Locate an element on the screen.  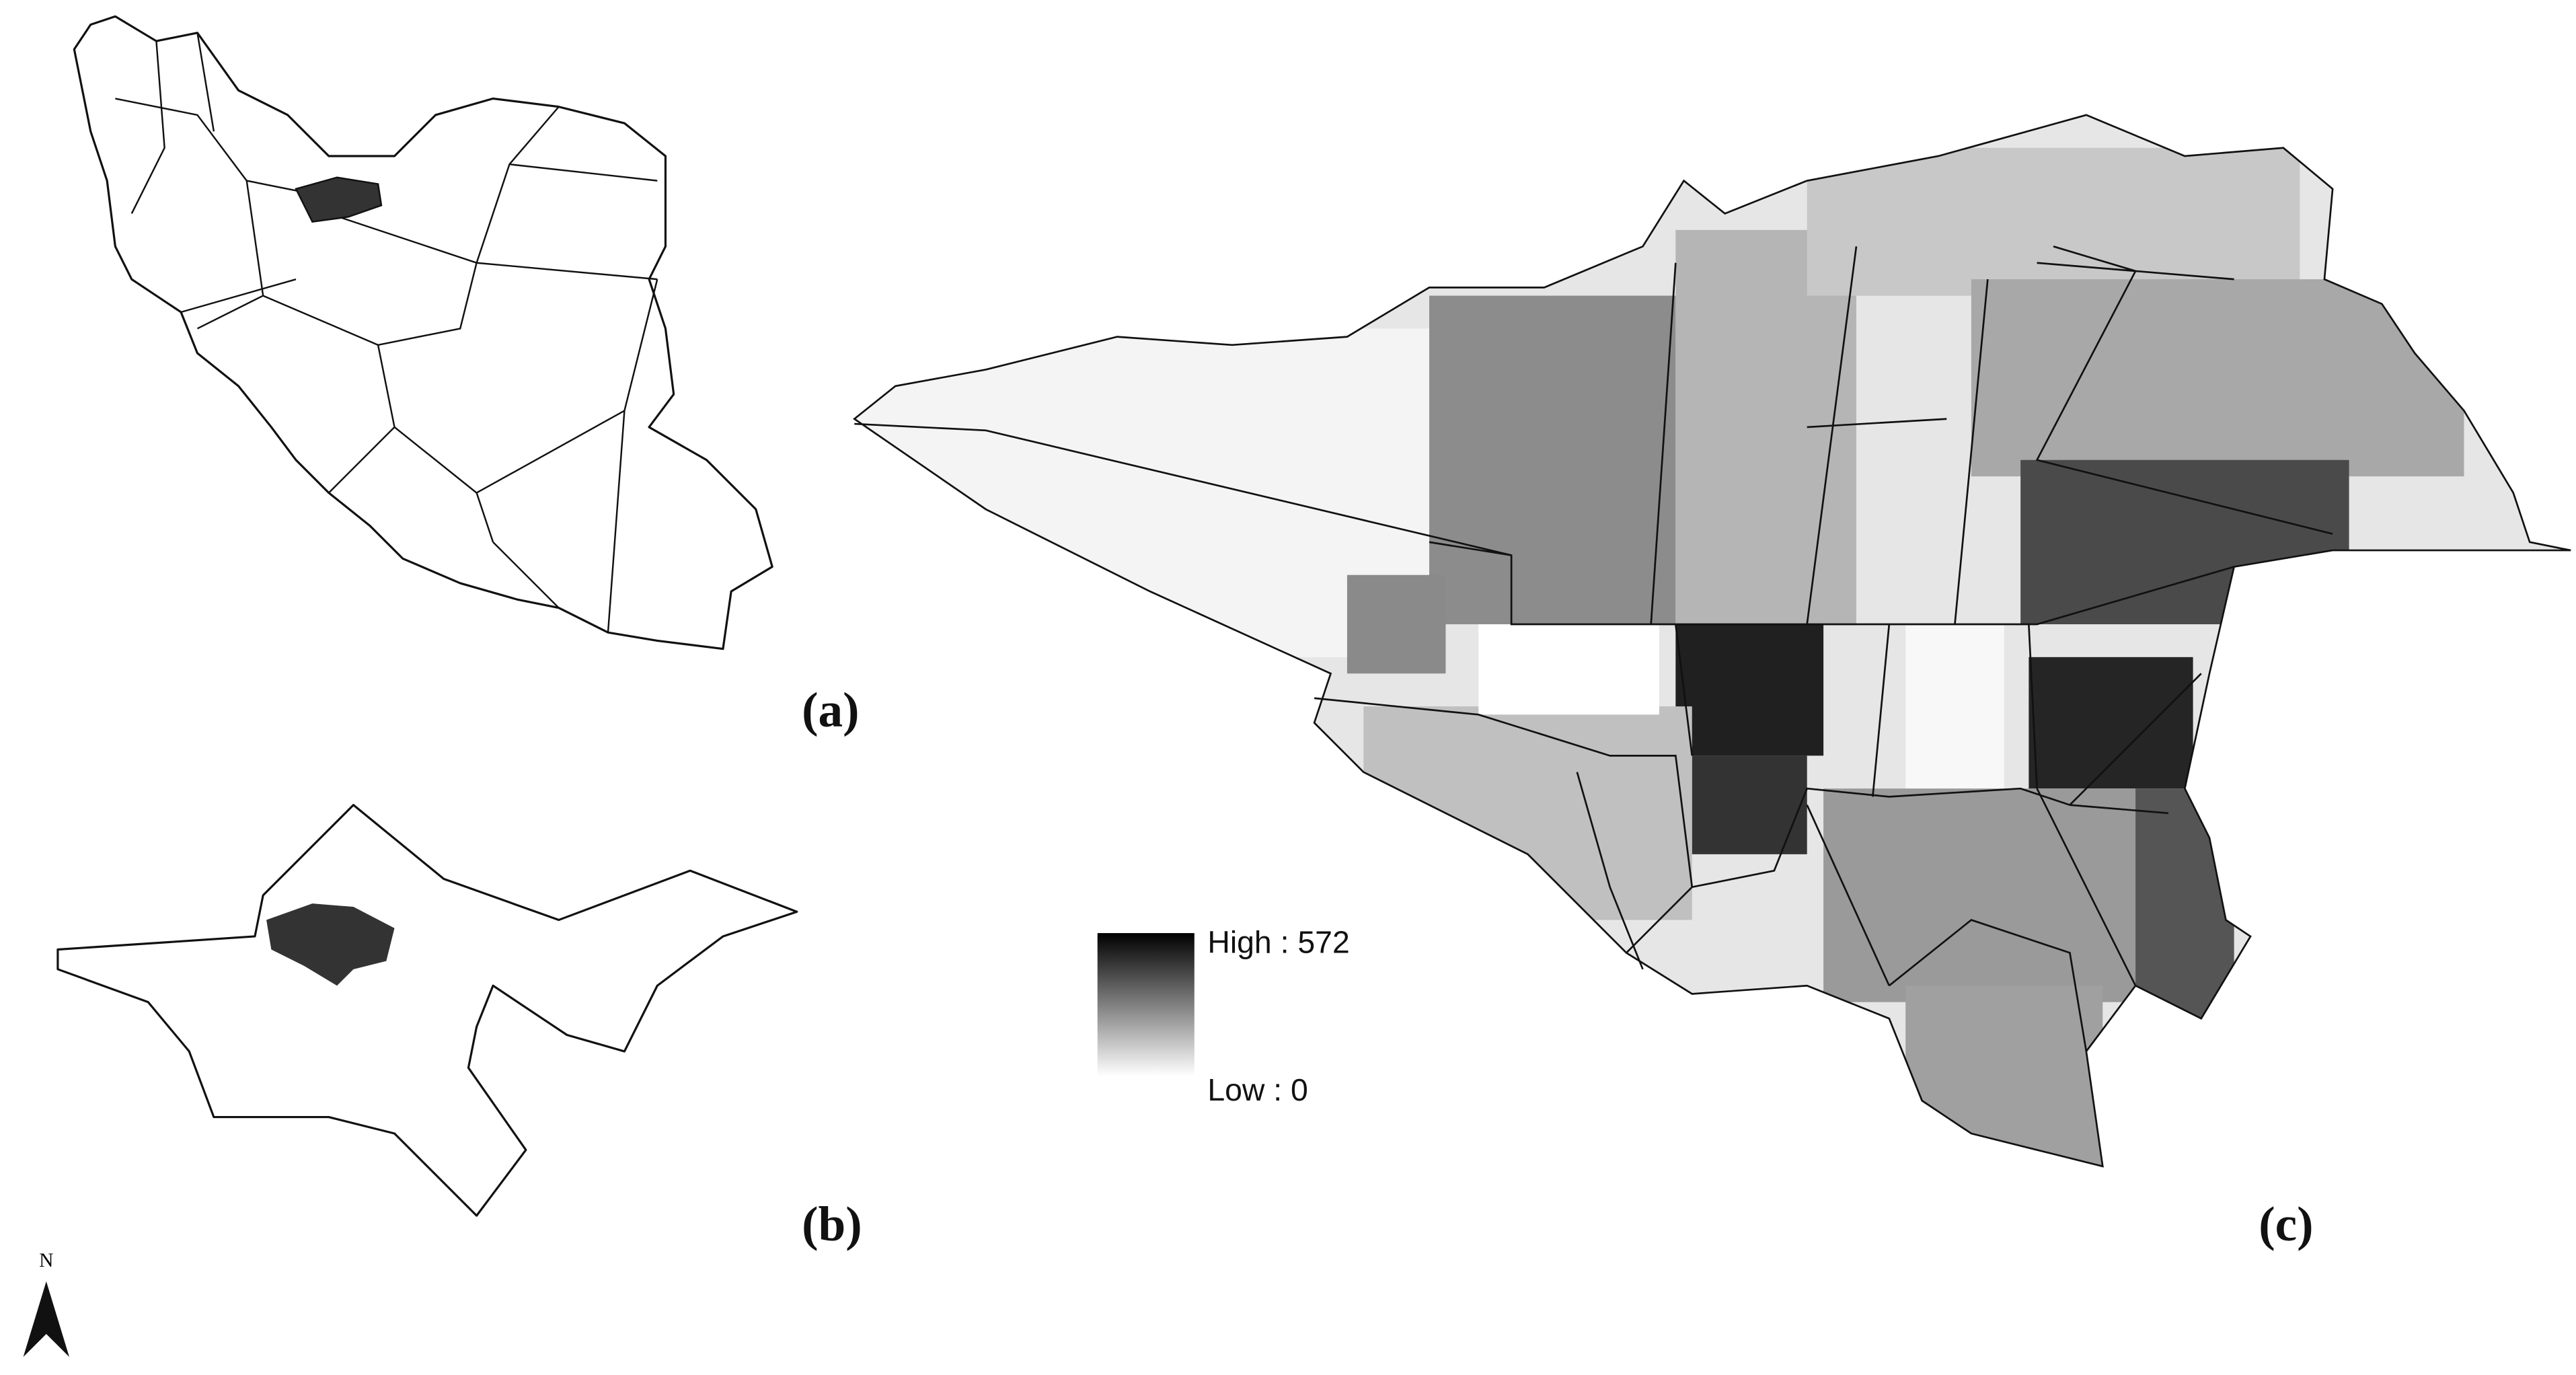
tehran-city is located at coordinates (330, 944).